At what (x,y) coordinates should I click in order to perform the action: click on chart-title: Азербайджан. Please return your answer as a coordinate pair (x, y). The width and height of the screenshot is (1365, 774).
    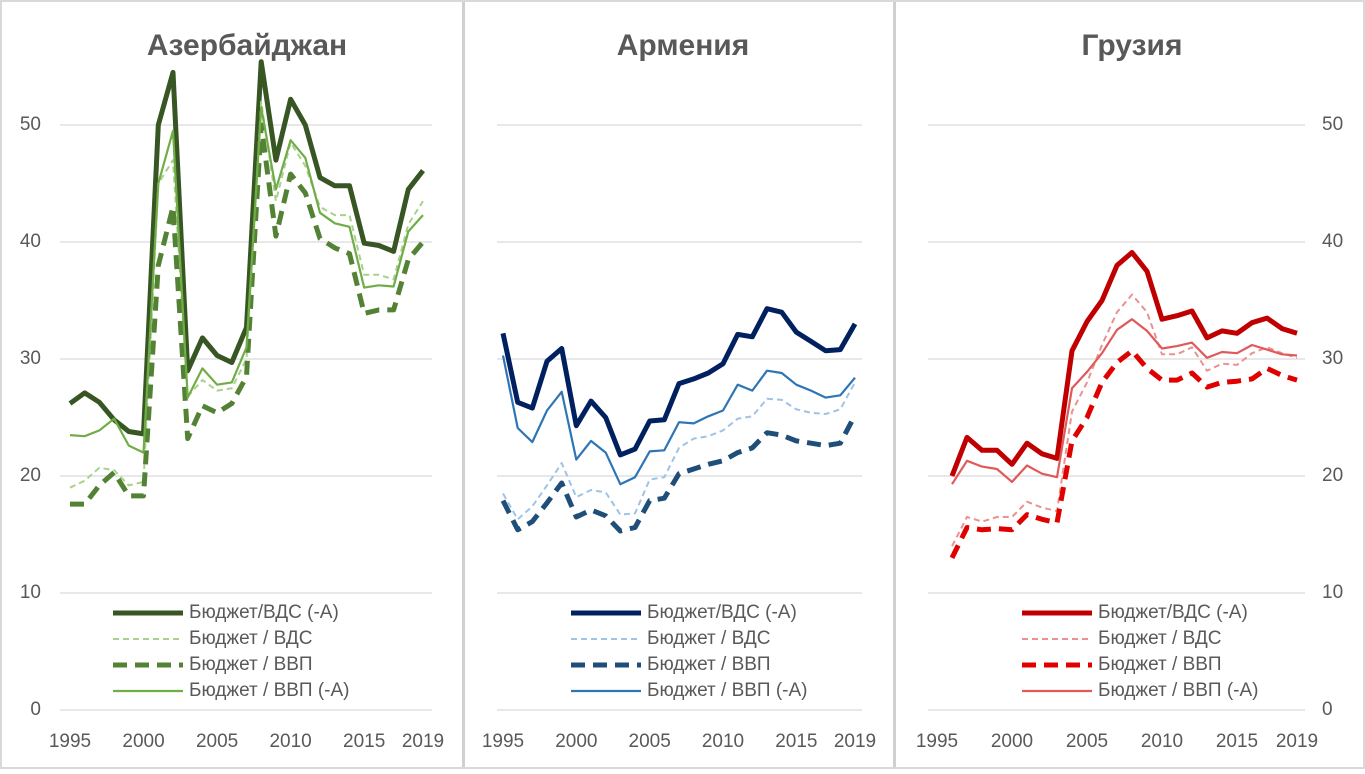
    Looking at the image, I should click on (247, 45).